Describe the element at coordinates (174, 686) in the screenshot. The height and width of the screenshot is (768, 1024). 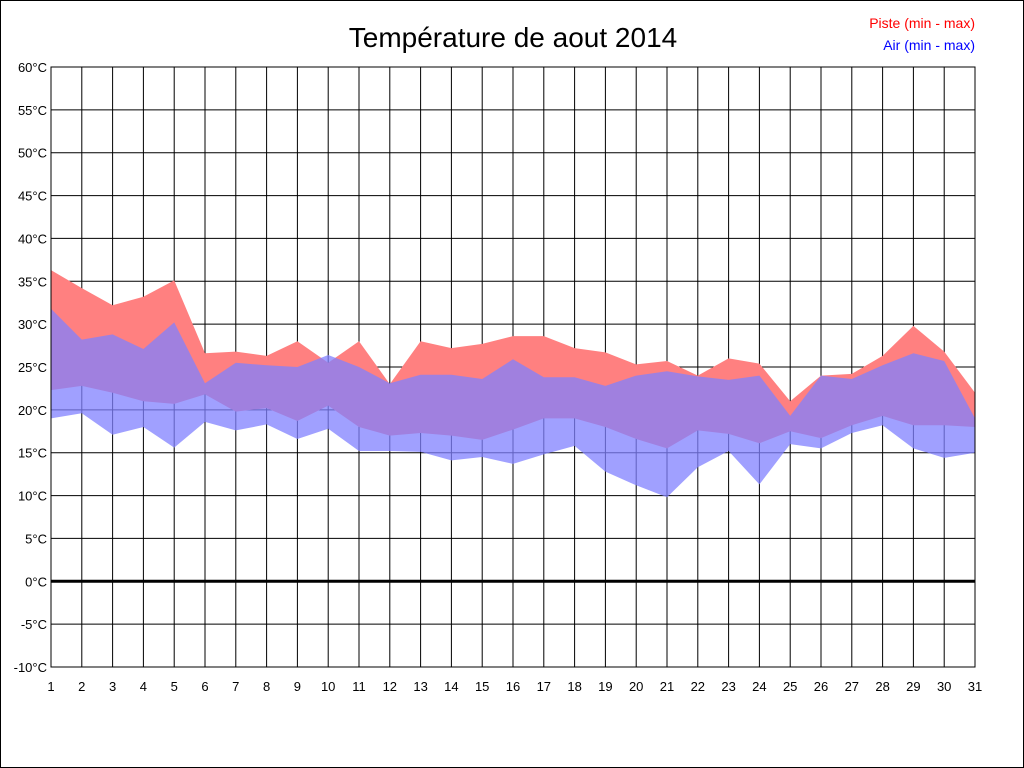
I see `x-tick-label: 5` at that location.